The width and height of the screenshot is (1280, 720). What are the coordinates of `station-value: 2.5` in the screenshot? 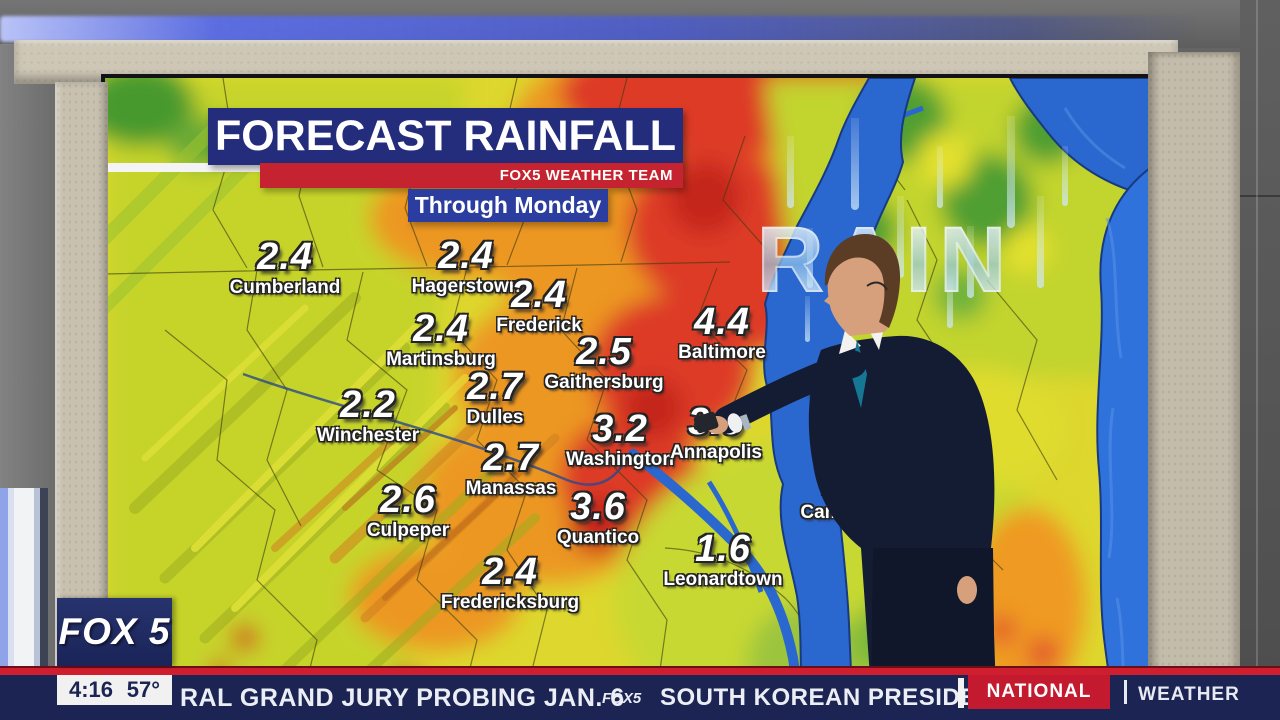 It's located at (604, 352).